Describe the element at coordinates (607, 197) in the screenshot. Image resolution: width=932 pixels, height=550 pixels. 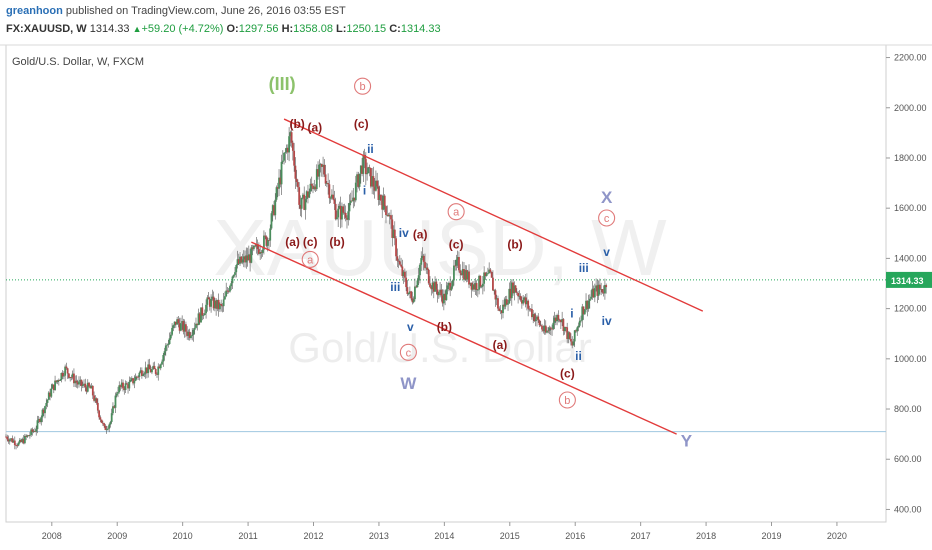
I see `wave-label: X` at that location.